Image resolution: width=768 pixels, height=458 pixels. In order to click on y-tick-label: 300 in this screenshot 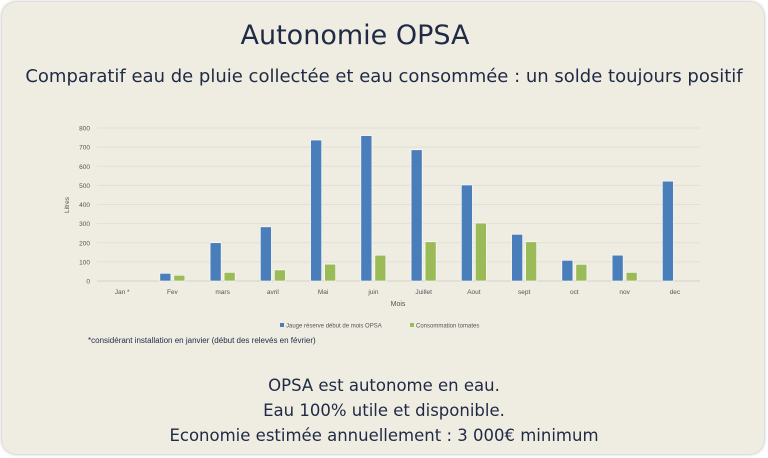, I will do `click(84, 224)`.